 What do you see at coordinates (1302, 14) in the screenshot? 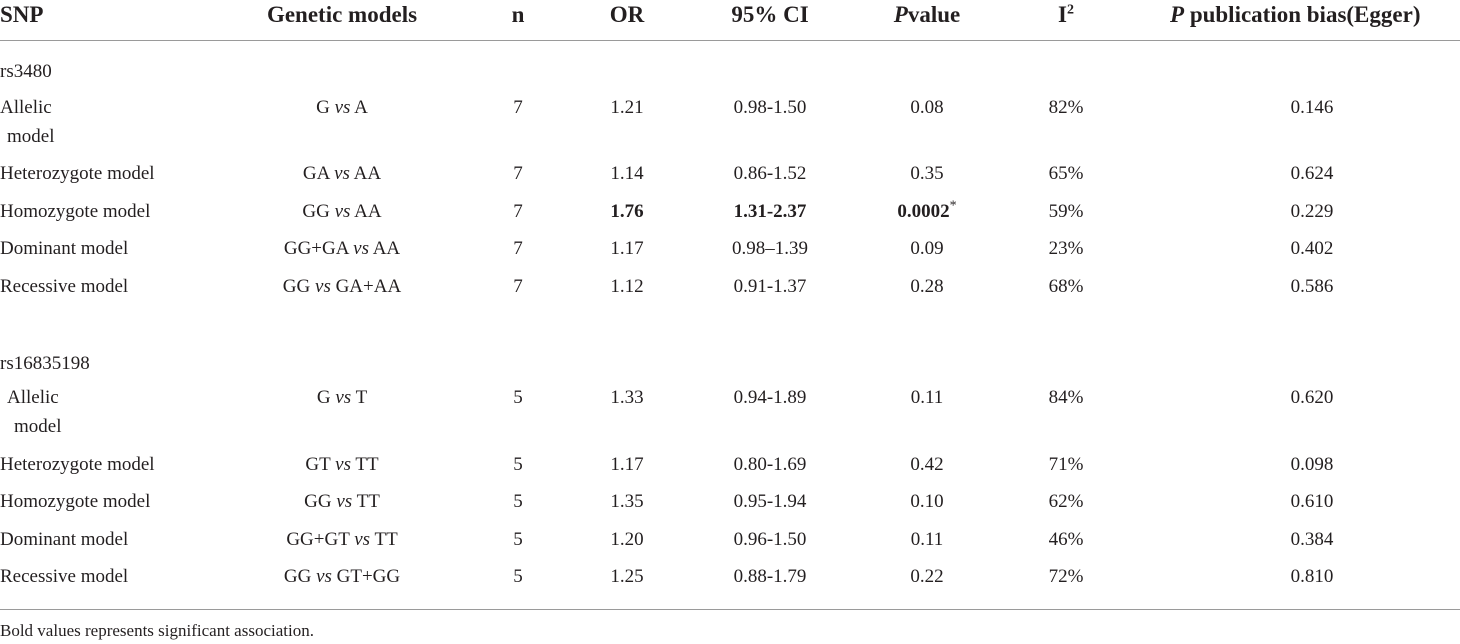
I see `header-egger-rest: publication bias(Egger)` at bounding box center [1302, 14].